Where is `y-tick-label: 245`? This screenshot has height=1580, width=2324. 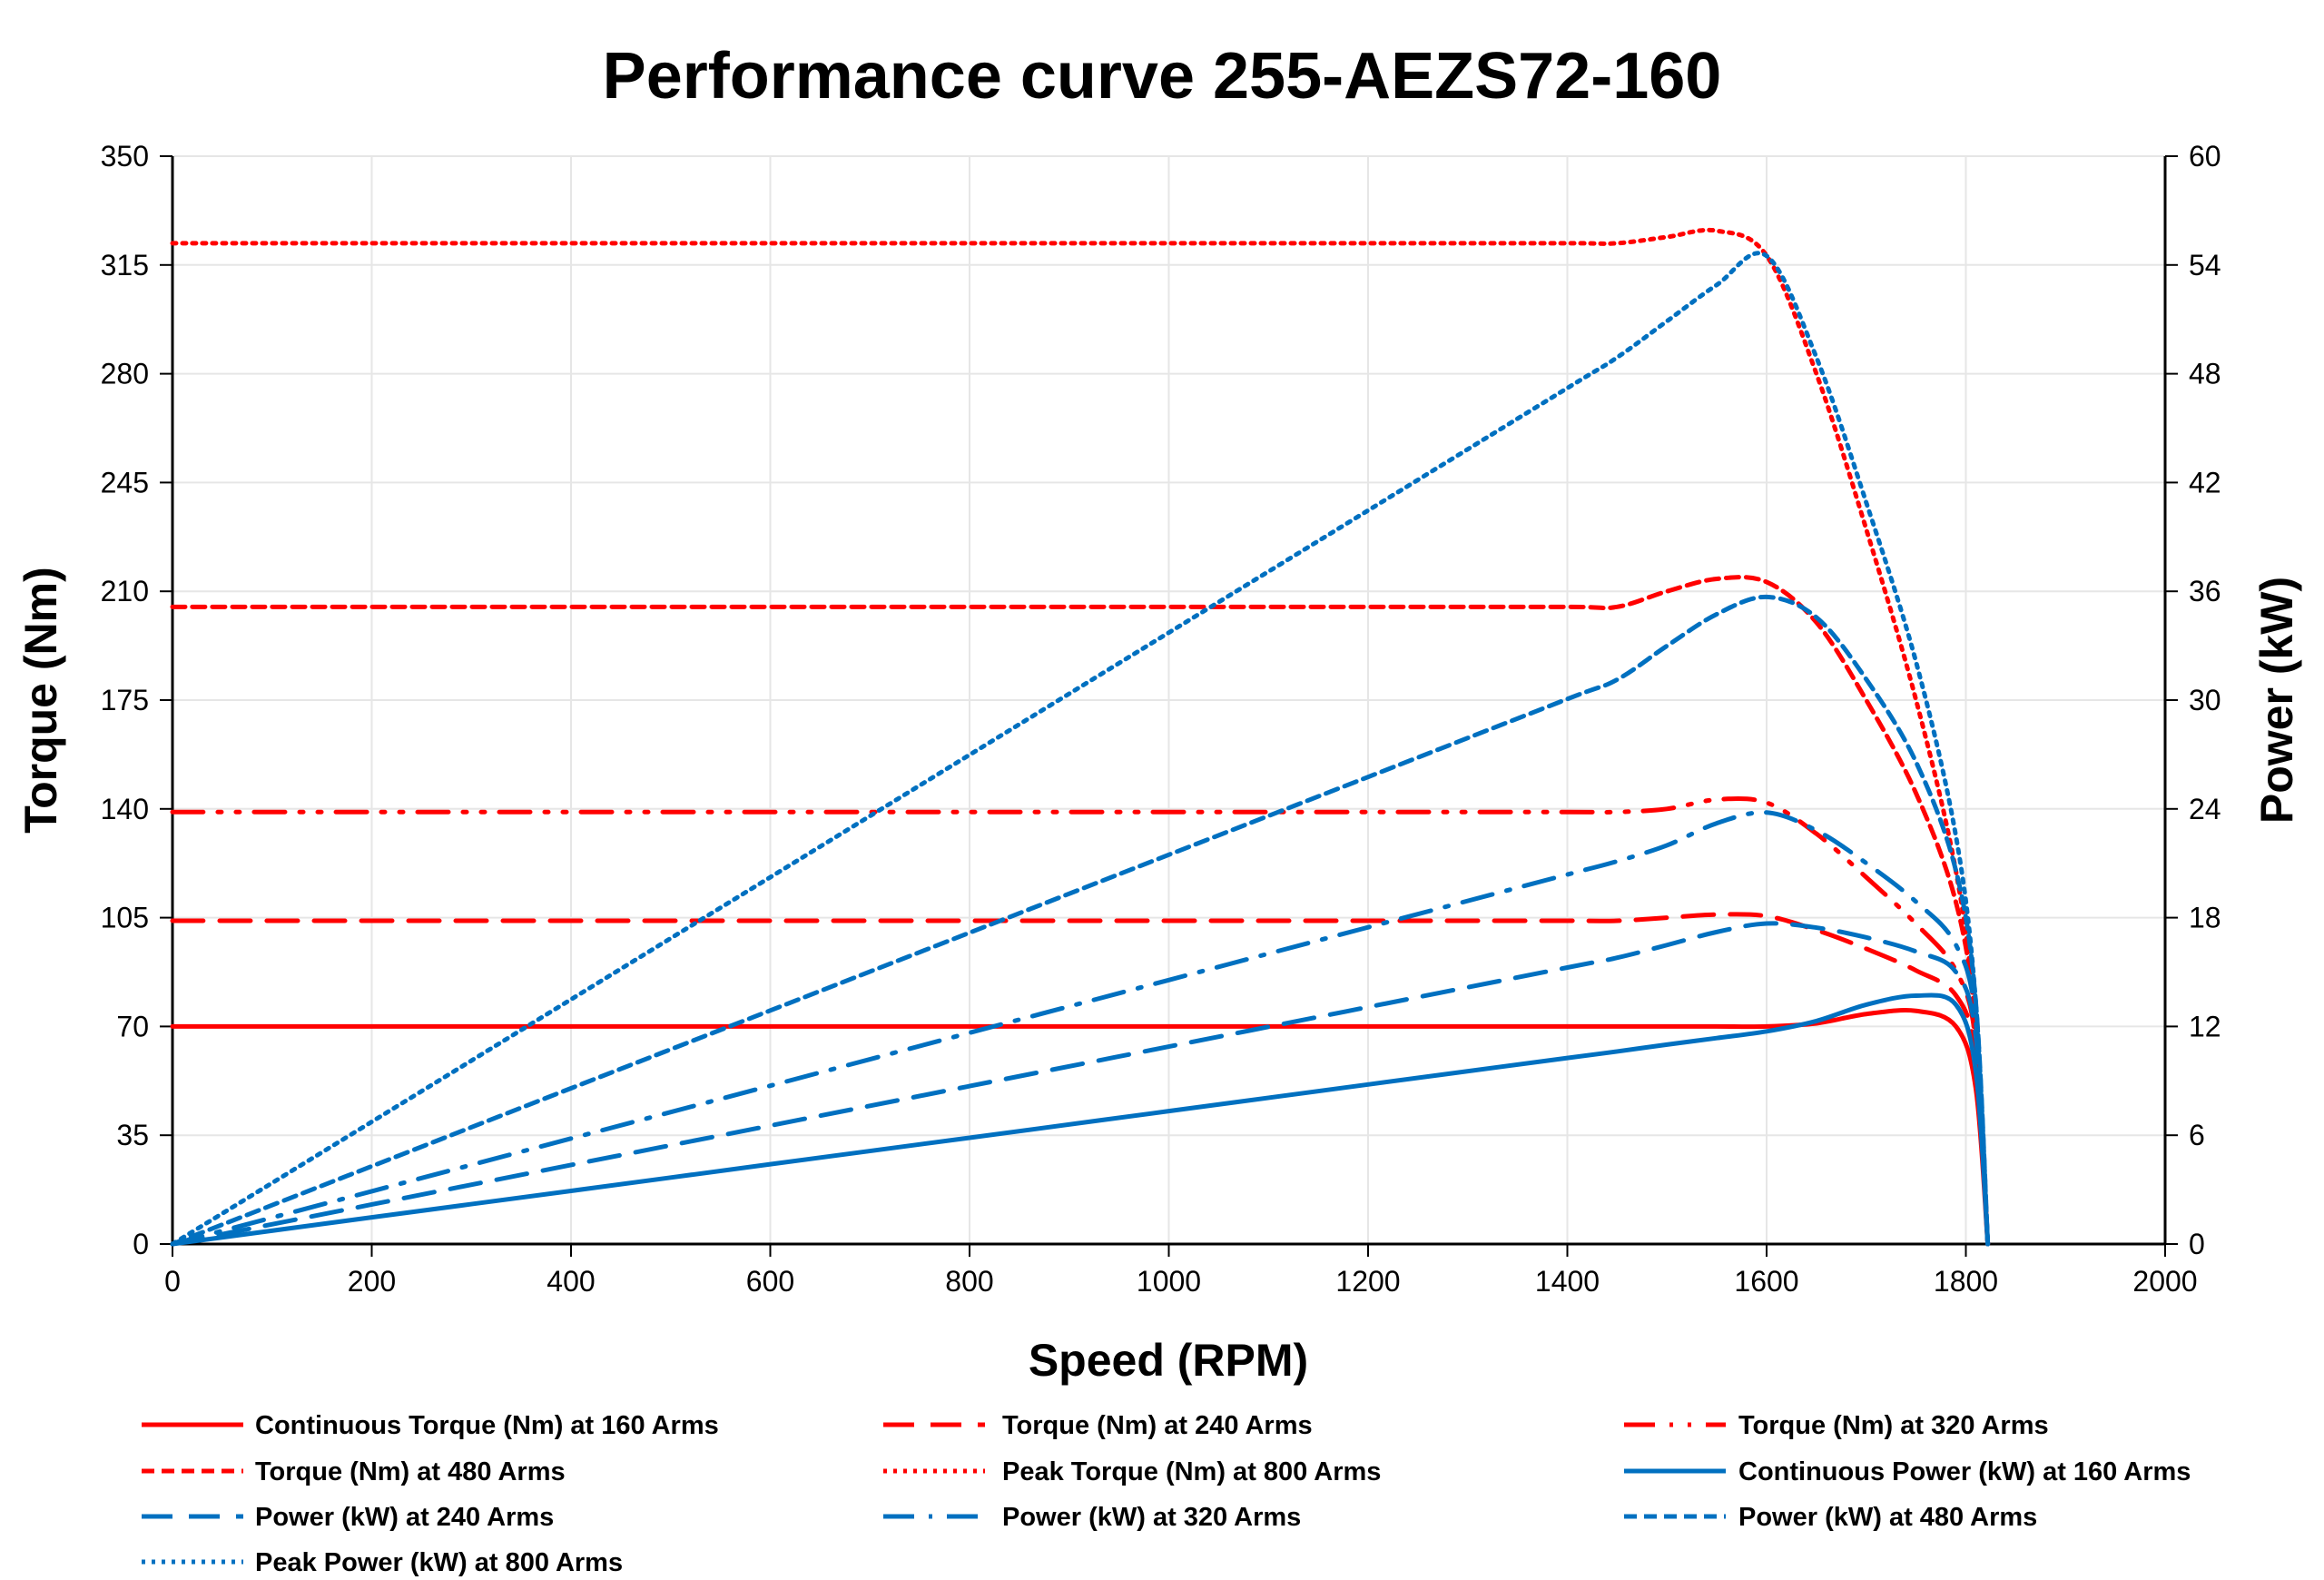 y-tick-label: 245 is located at coordinates (125, 482).